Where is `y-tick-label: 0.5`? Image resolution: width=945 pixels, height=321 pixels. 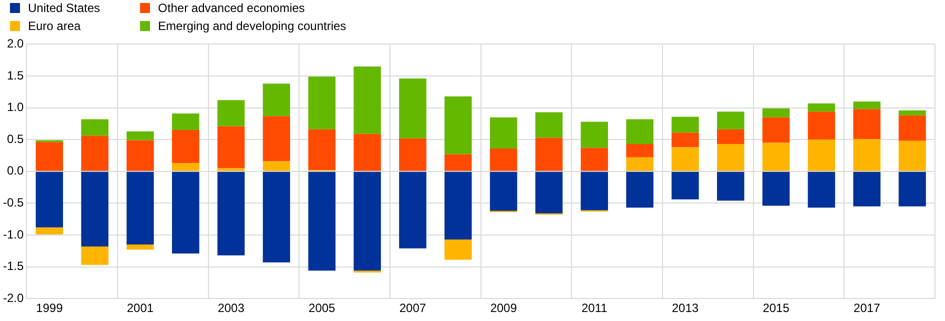 y-tick-label: 0.5 is located at coordinates (15, 139).